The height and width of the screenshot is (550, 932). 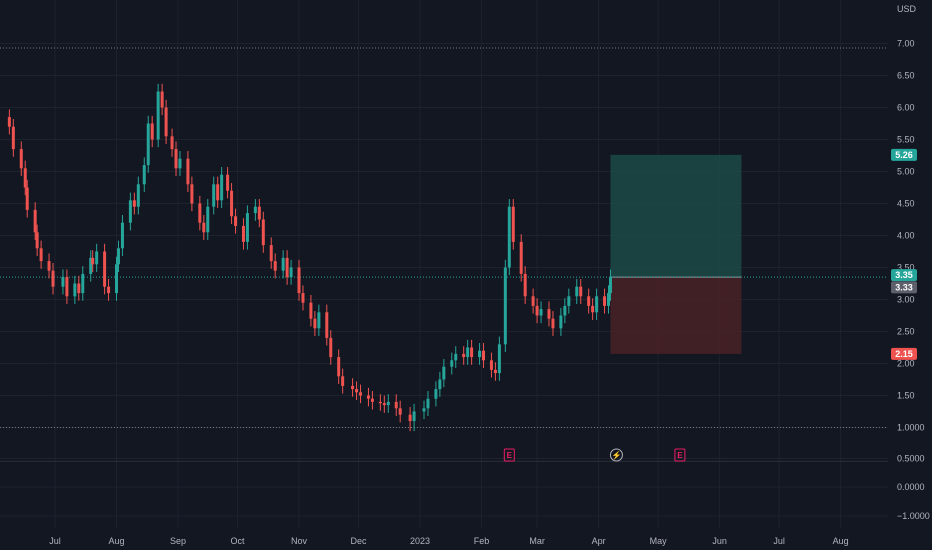 What do you see at coordinates (904, 287) in the screenshot?
I see `price-badge-entry: 3.33` at bounding box center [904, 287].